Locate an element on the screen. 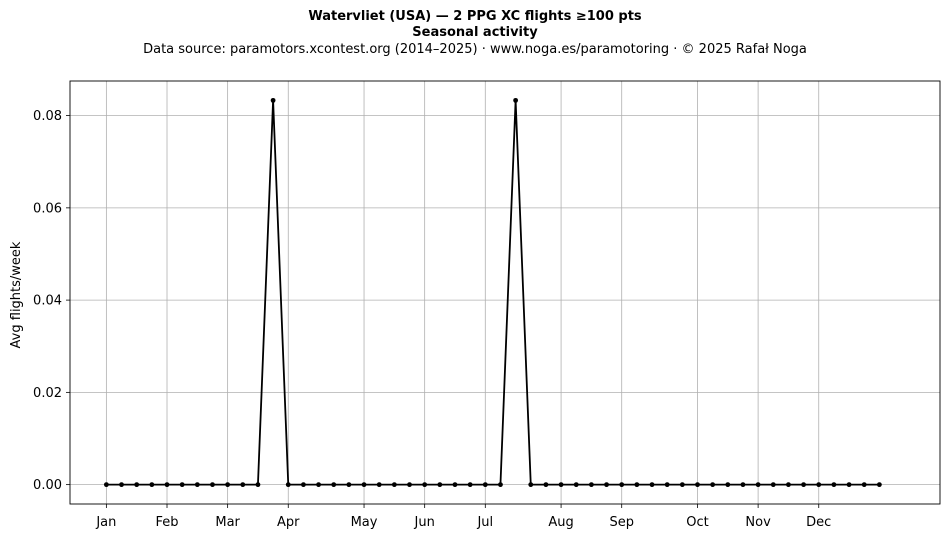 This screenshot has height=539, width=950. y-tick-label: 0.08 is located at coordinates (47, 116).